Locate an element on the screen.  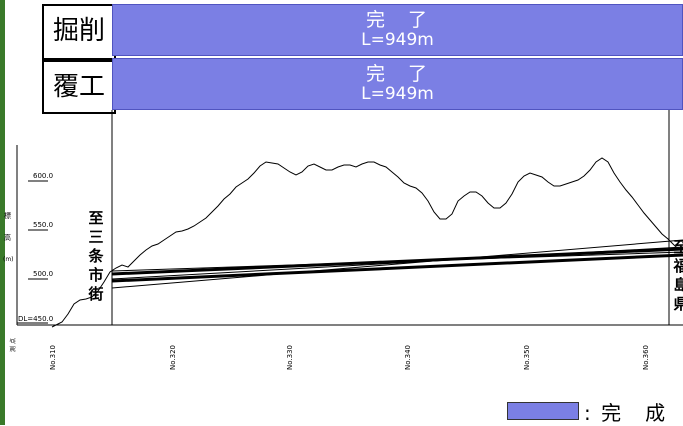
left-end-label: 至 三 条 市 街 is located at coordinates (96, 256).